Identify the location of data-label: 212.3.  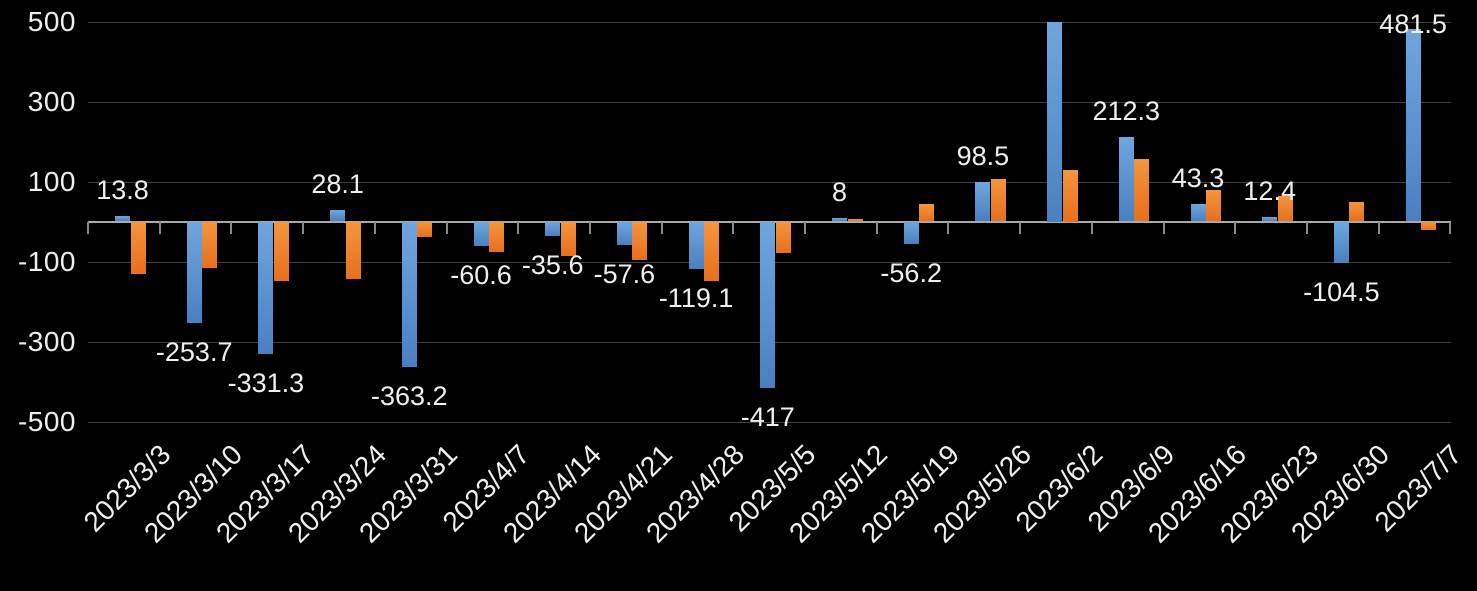
(1126, 110).